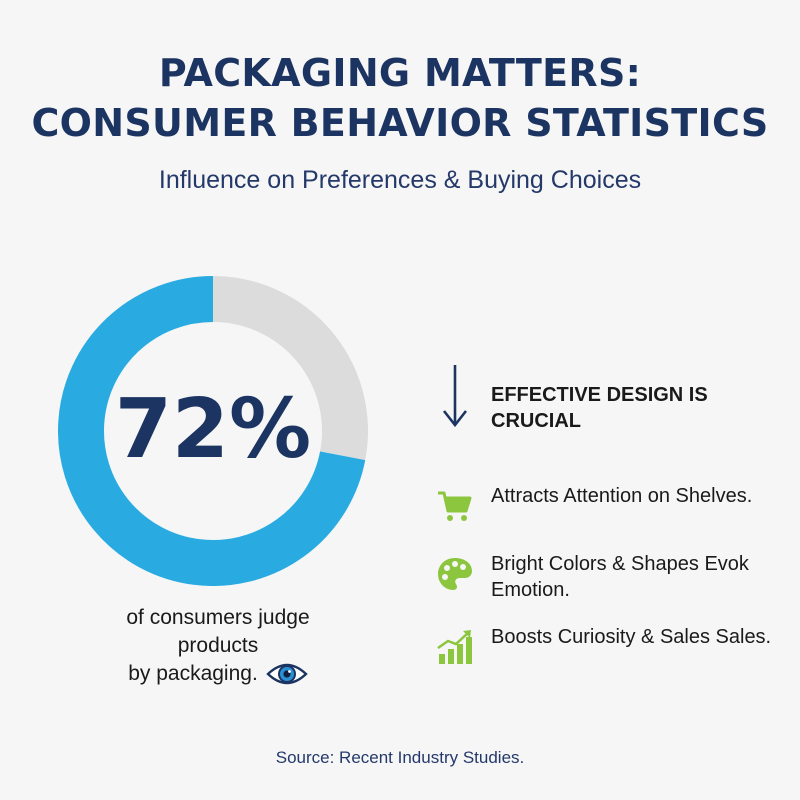 This screenshot has width=800, height=800. I want to click on title-line-2: CONSUMER BEHAVIOR STATISTICS, so click(400, 123).